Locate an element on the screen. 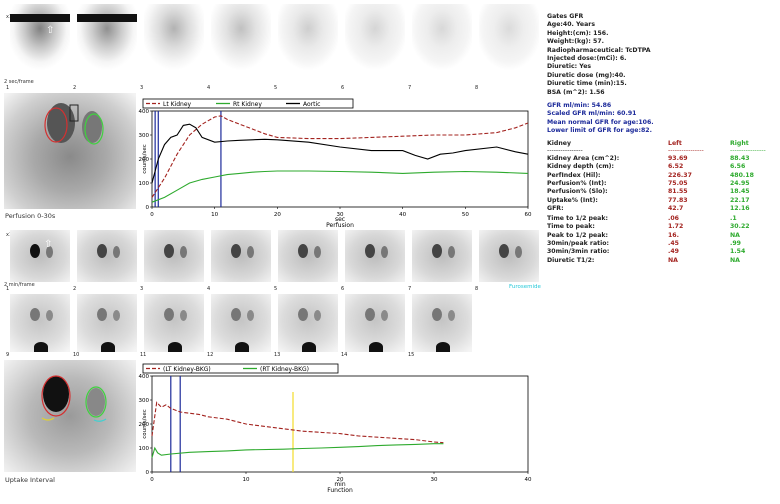  x-tick-label: 50 is located at coordinates (465, 215).